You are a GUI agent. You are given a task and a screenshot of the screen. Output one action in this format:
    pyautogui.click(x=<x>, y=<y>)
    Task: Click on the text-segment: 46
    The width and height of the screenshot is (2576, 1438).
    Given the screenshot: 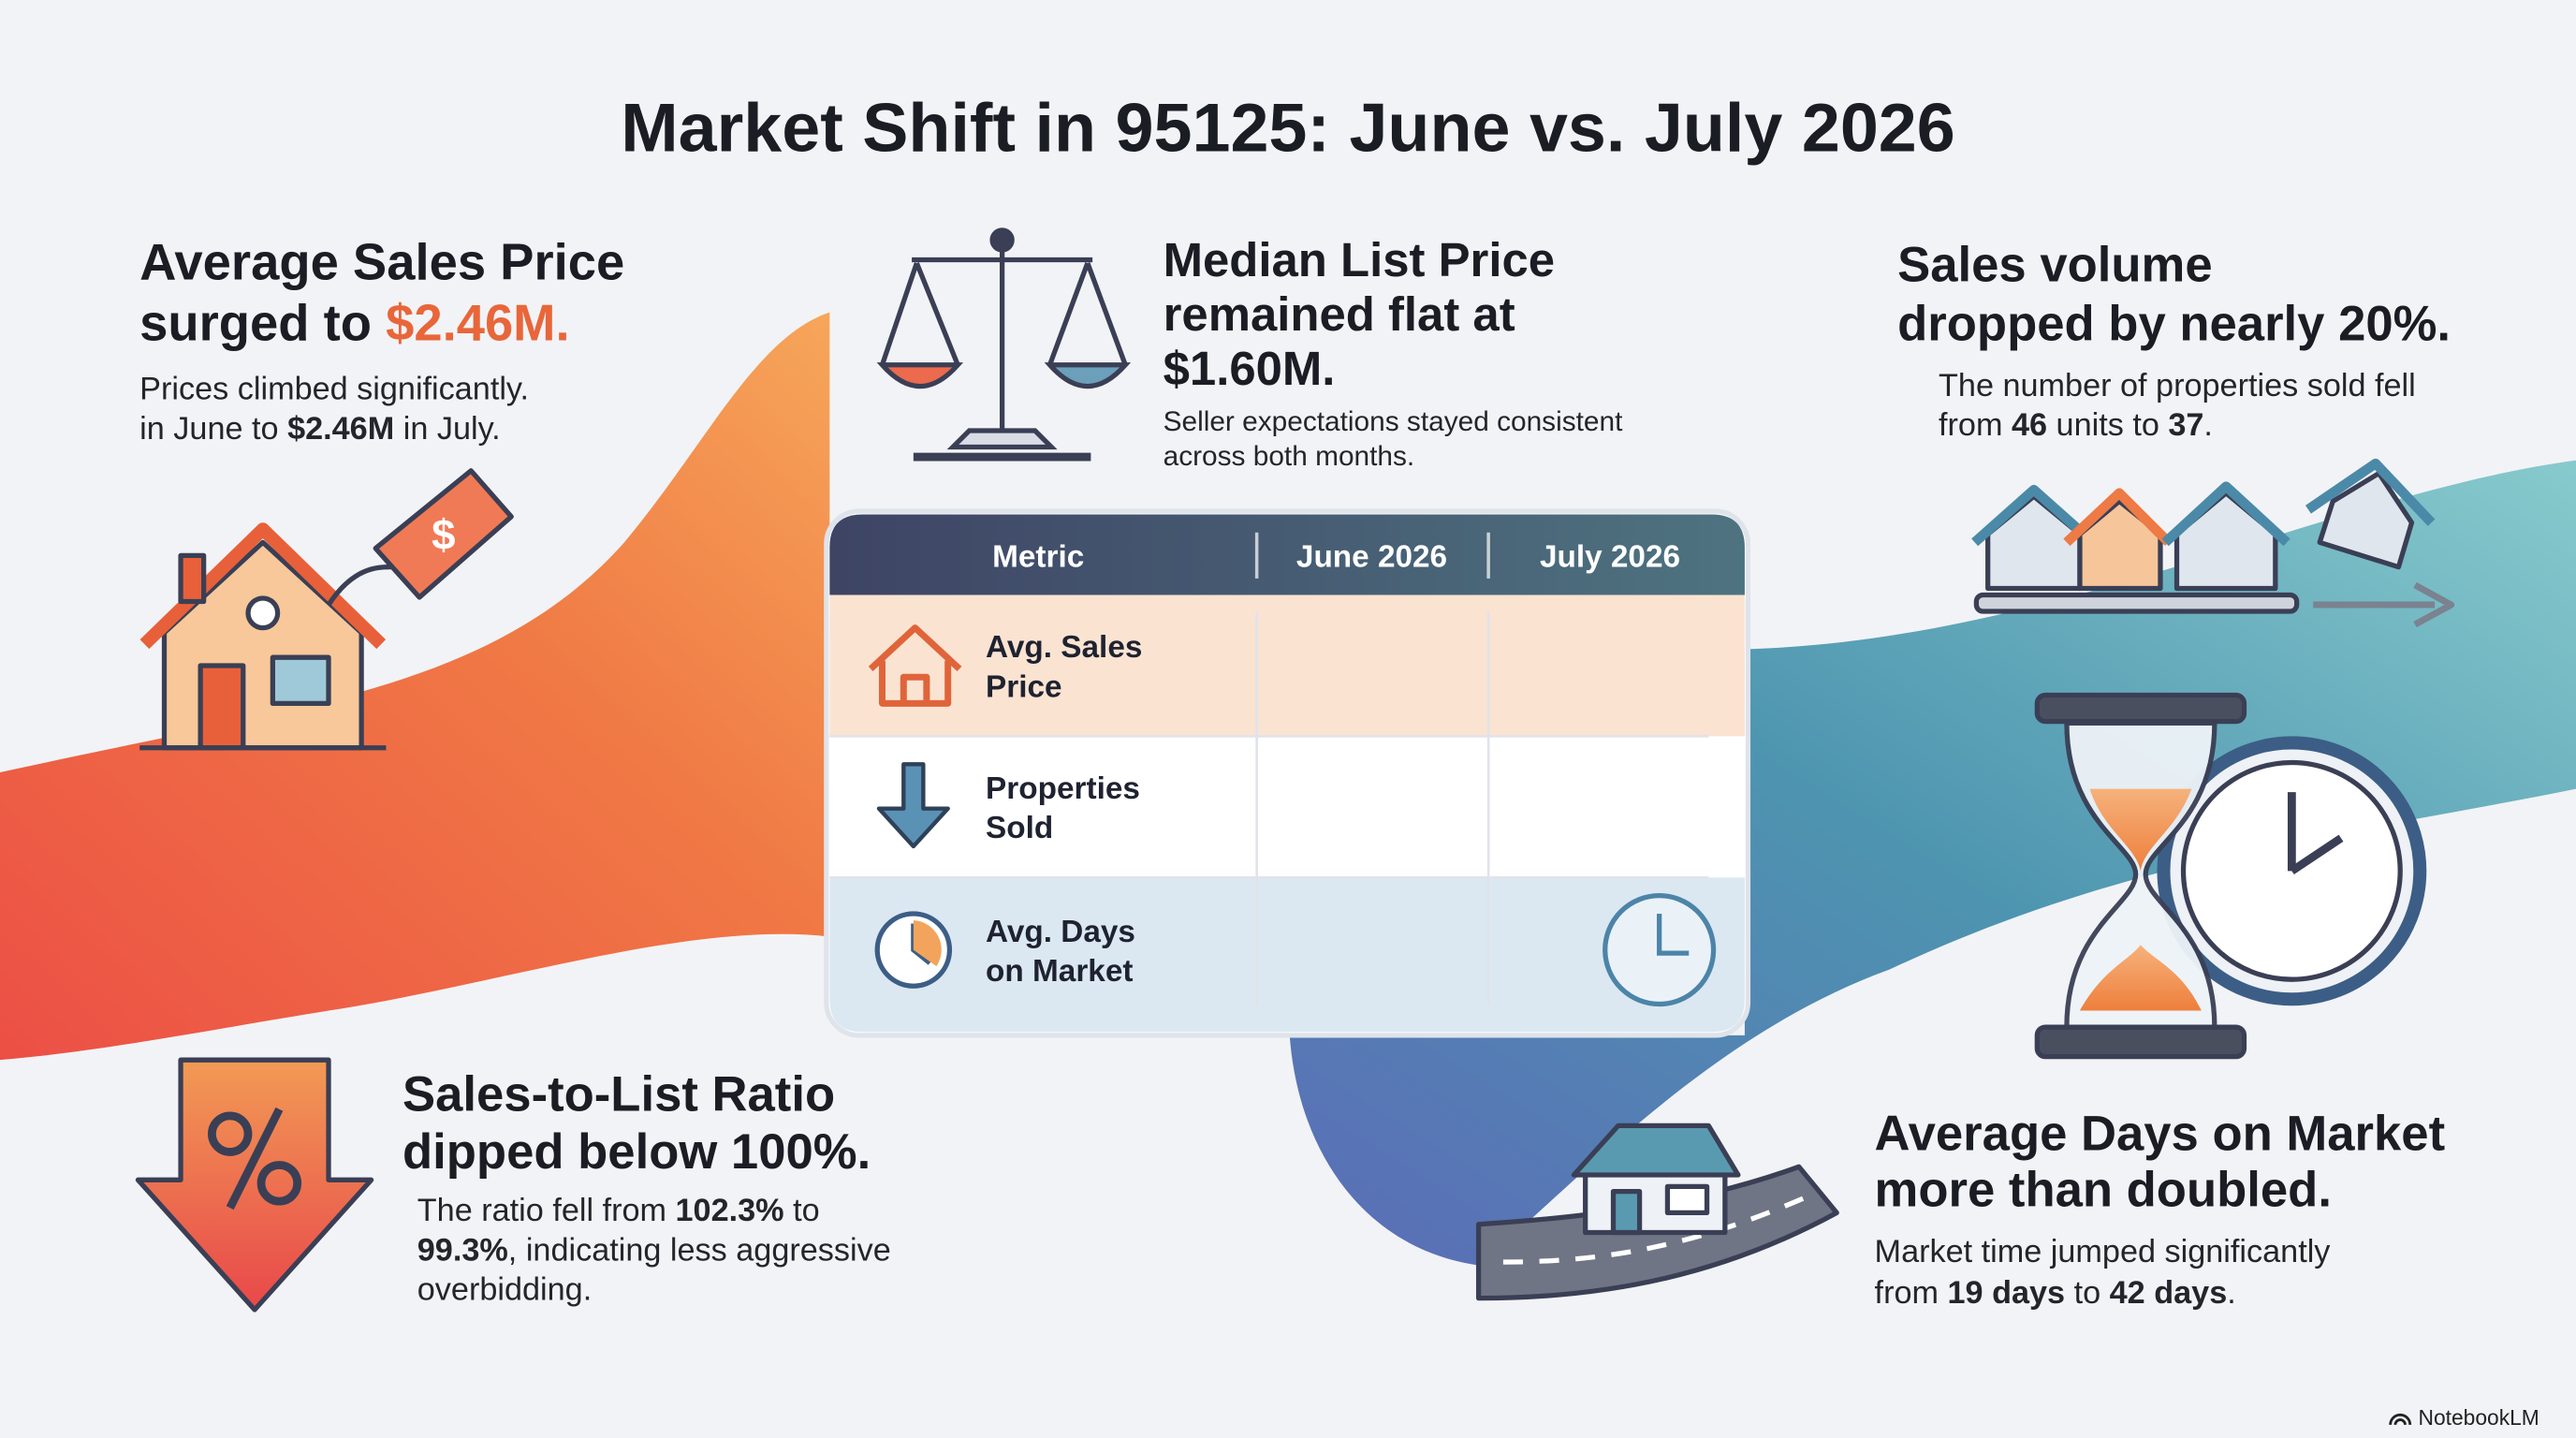 What is the action you would take?
    pyautogui.click(x=2029, y=425)
    